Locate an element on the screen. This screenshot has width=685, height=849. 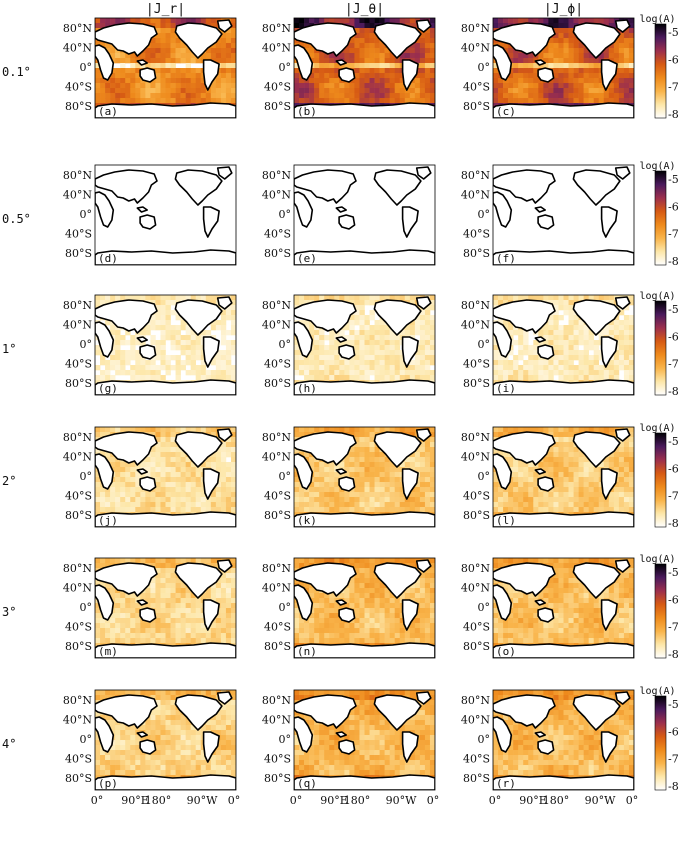
map-panel: (d)80°N40°N0°40°S80°S is located at coordinates (150, 215).